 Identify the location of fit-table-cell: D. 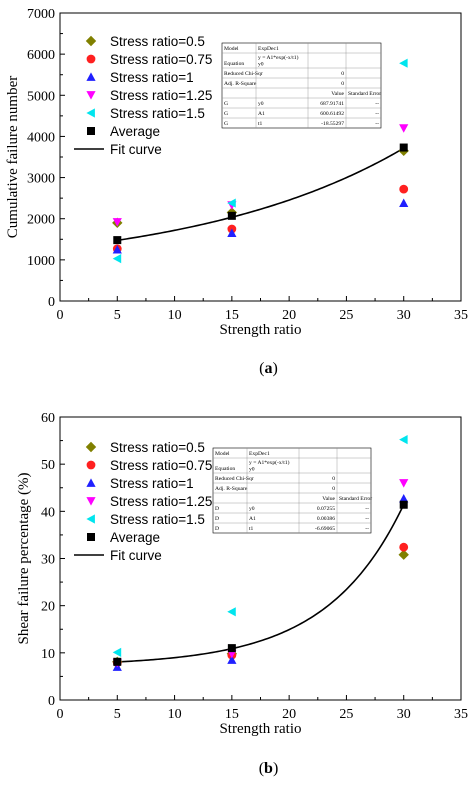
(217, 529).